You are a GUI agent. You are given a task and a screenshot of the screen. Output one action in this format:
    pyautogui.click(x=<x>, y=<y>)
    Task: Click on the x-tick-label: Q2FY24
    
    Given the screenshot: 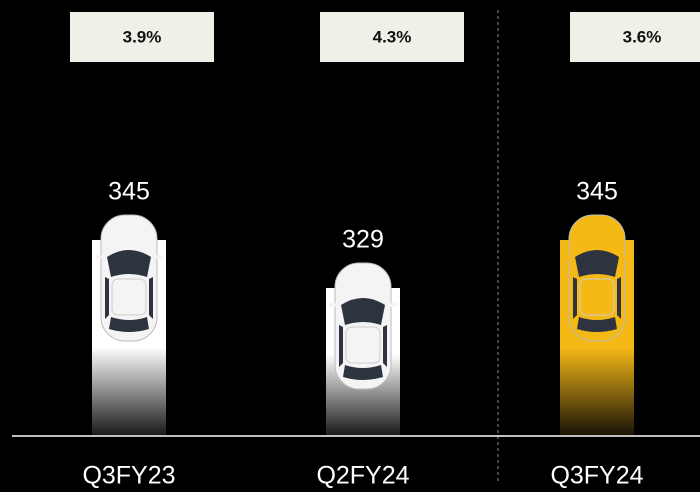 What is the action you would take?
    pyautogui.click(x=362, y=476)
    